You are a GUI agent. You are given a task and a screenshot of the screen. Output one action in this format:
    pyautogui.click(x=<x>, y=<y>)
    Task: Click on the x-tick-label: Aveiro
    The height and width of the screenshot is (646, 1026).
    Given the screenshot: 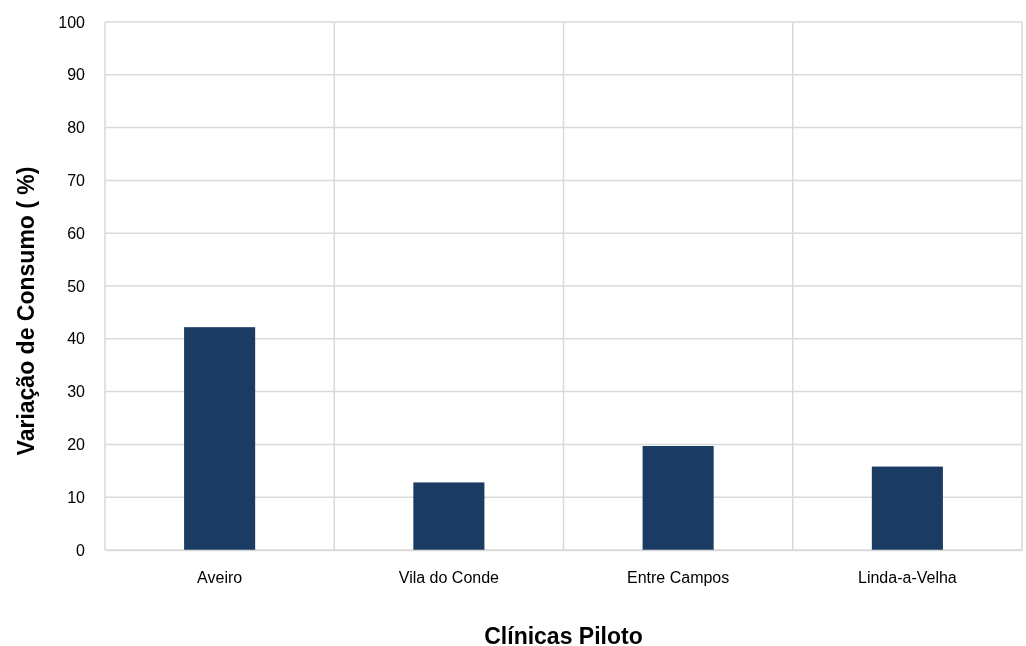 What is the action you would take?
    pyautogui.click(x=220, y=578)
    